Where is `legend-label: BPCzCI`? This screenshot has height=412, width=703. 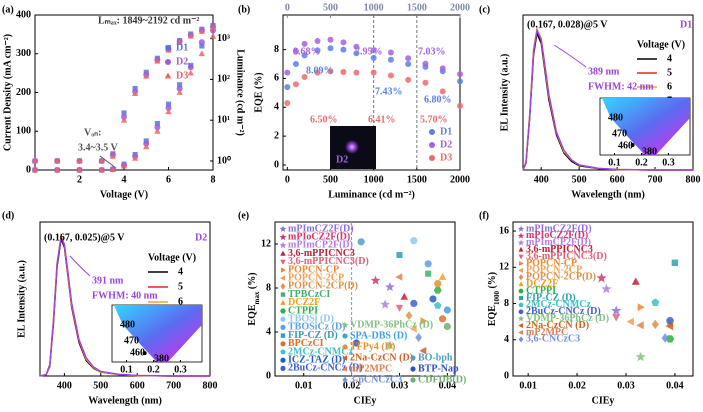
legend-label: BPCzCI is located at coordinates (306, 343).